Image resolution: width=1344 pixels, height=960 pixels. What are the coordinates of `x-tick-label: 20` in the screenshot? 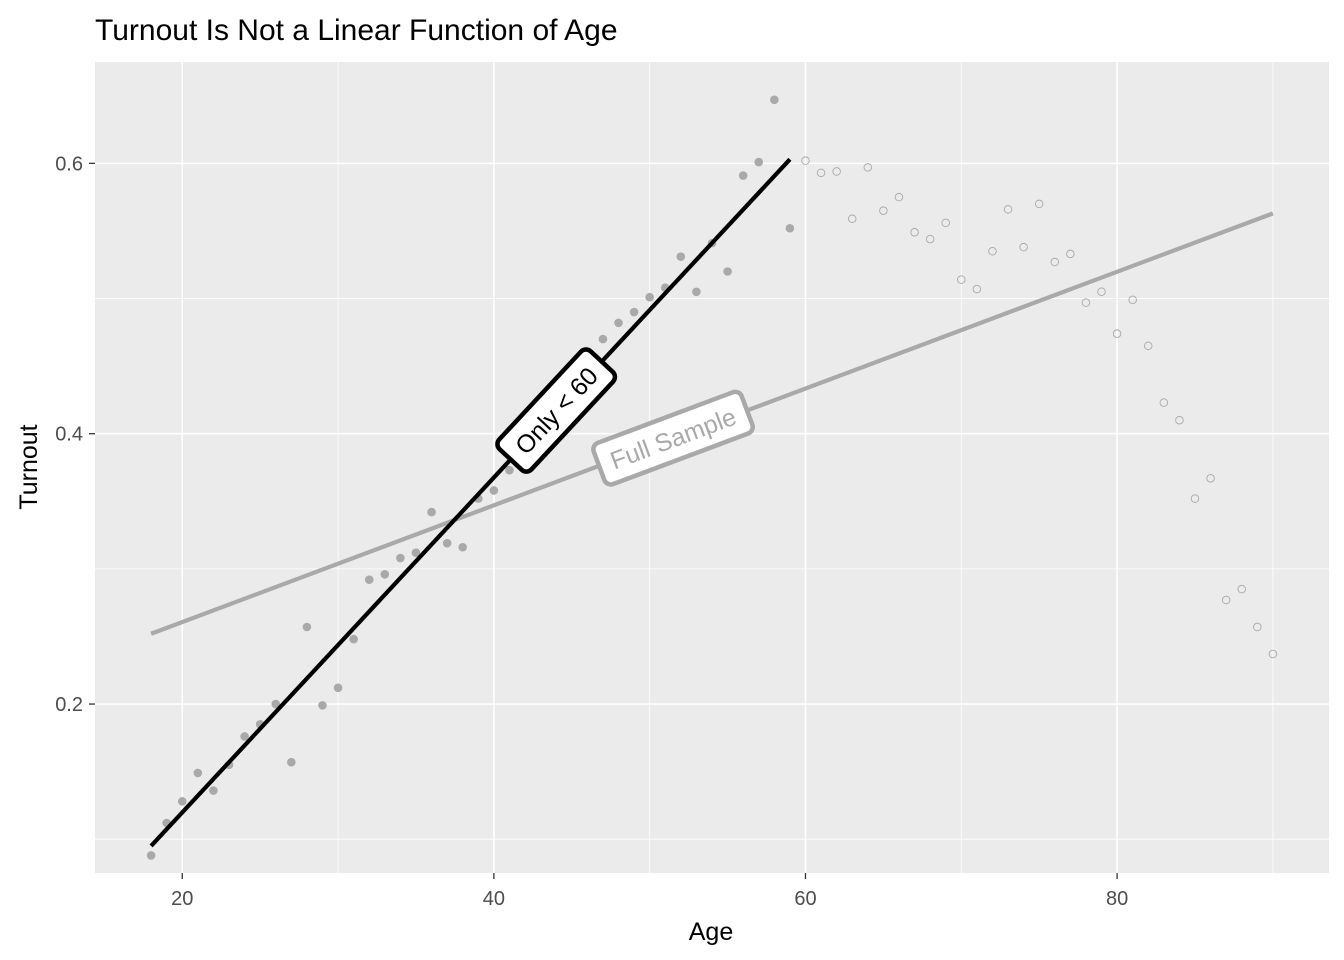 It's located at (182, 899).